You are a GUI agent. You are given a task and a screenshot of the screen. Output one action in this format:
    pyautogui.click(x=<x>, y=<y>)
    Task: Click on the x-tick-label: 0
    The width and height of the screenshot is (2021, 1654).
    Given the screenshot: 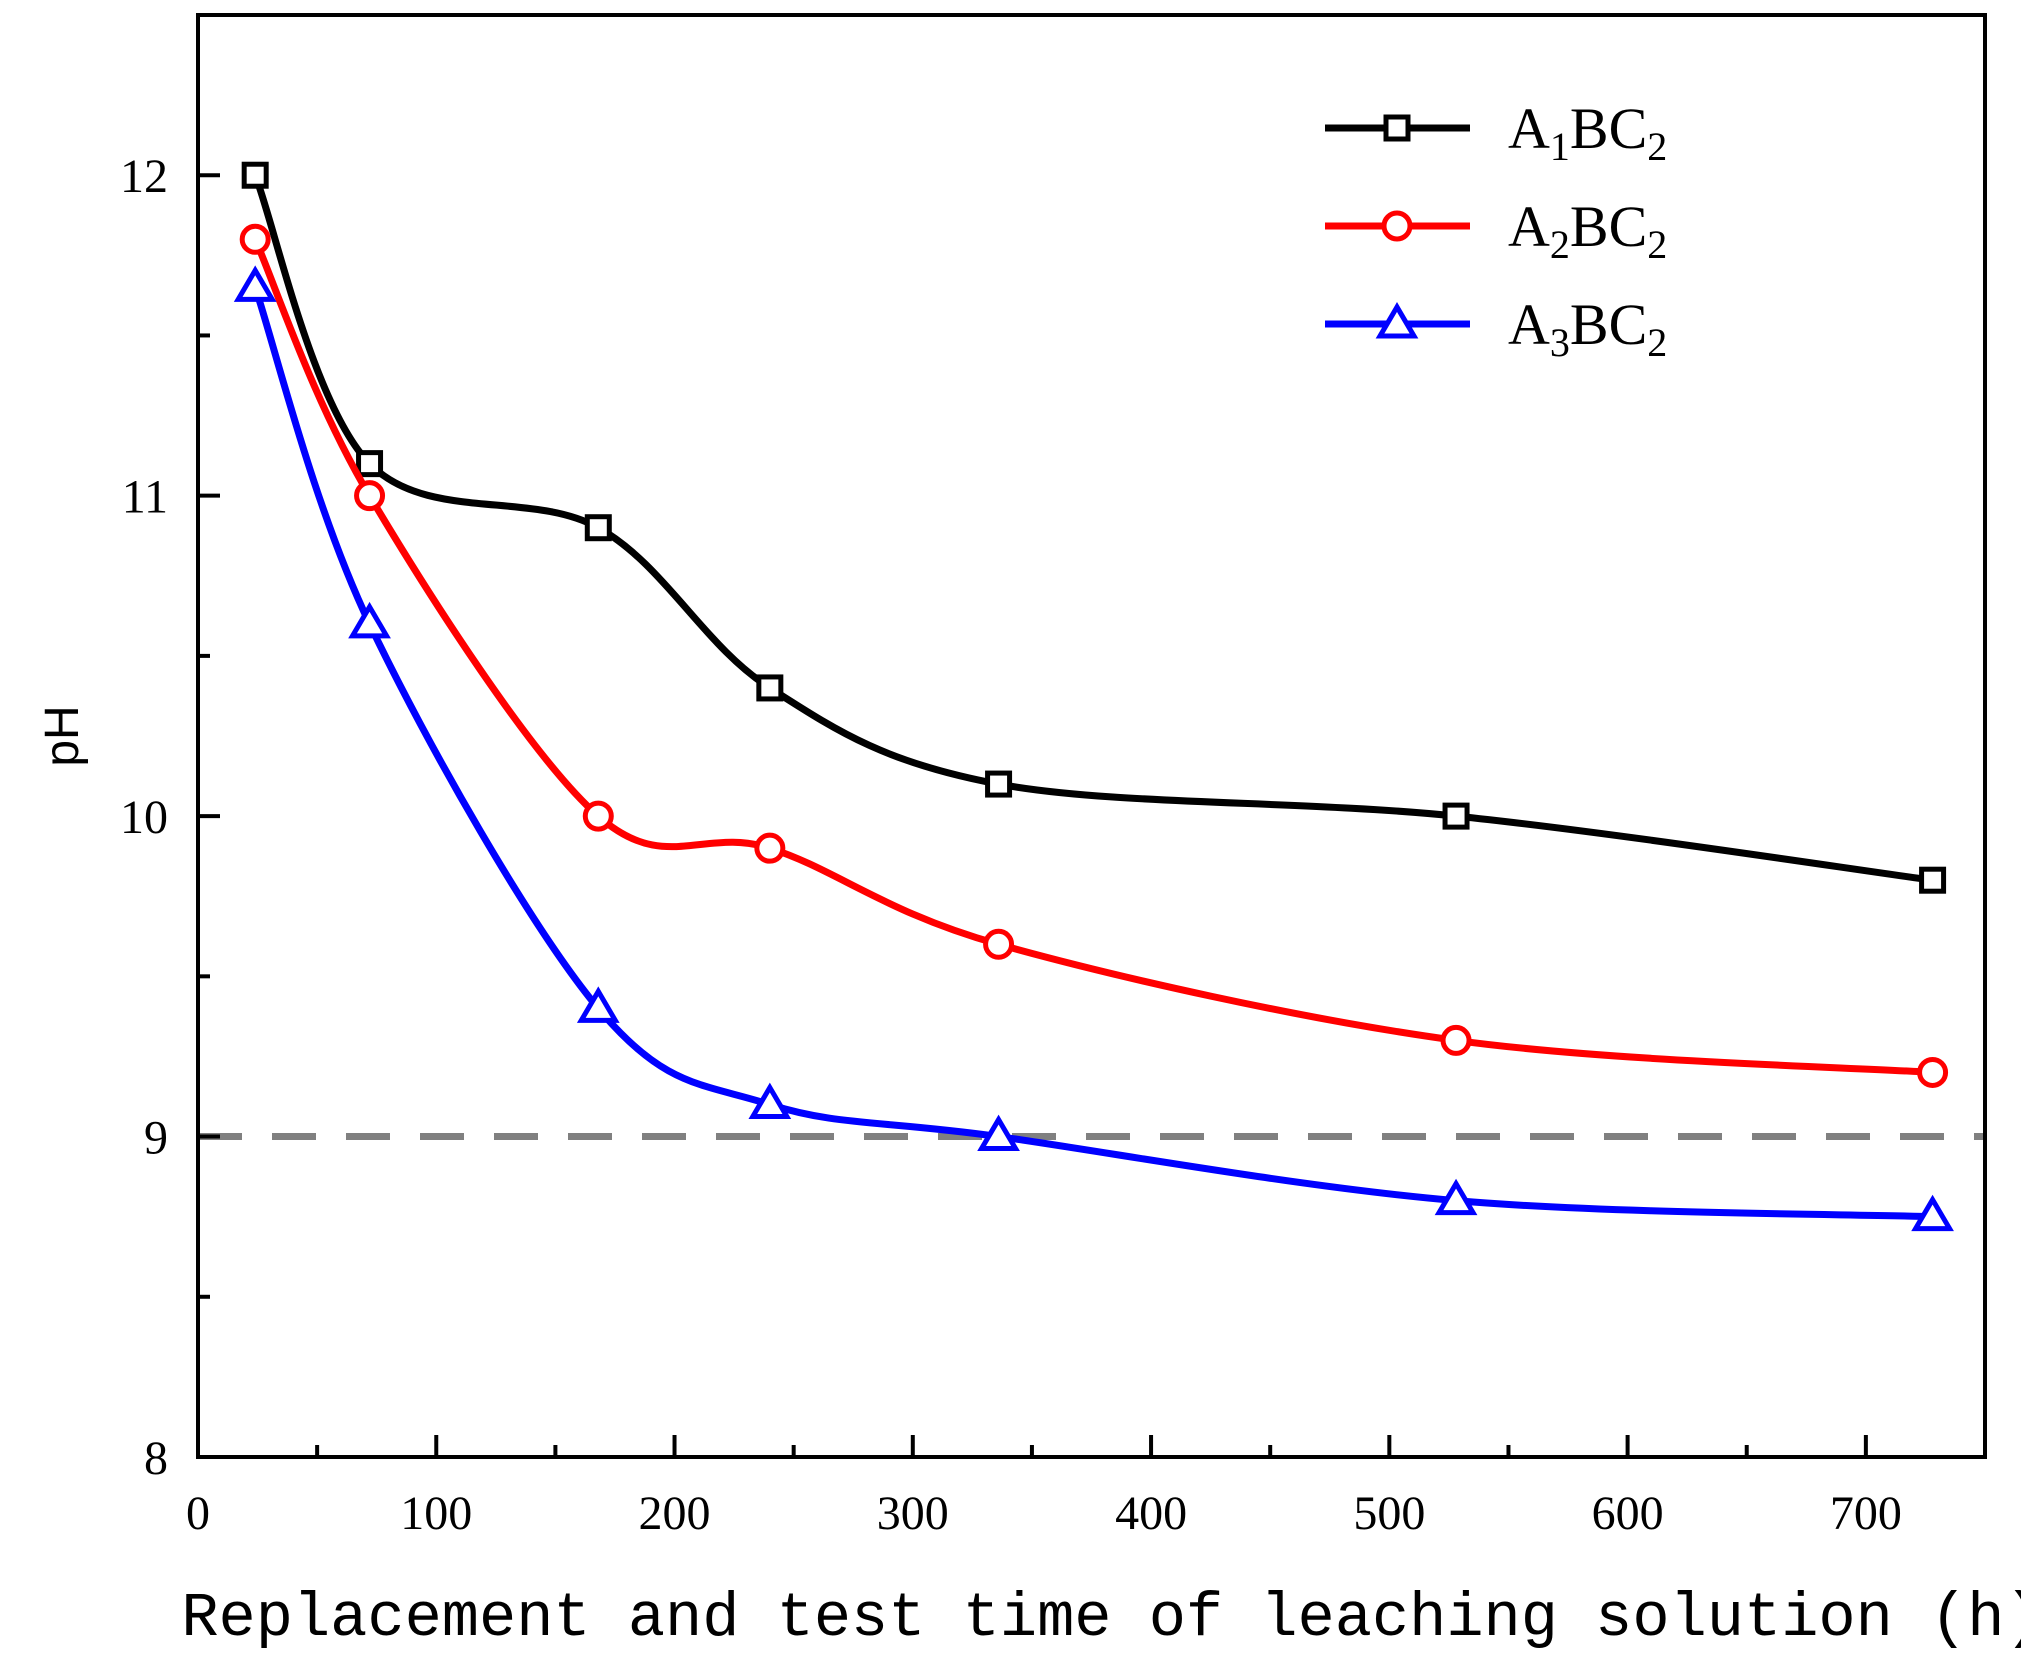 What is the action you would take?
    pyautogui.click(x=198, y=1513)
    